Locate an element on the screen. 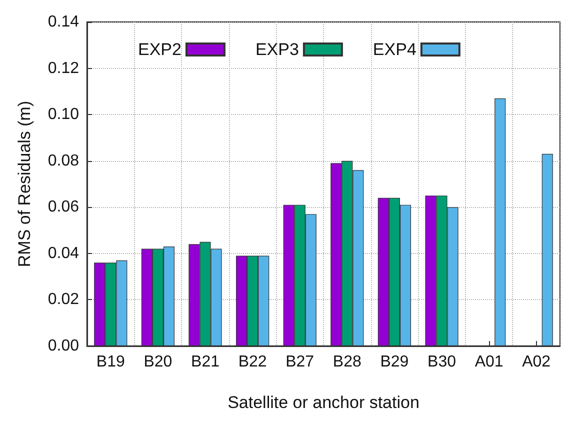  y-tick-label: 0.10 is located at coordinates (64, 115).